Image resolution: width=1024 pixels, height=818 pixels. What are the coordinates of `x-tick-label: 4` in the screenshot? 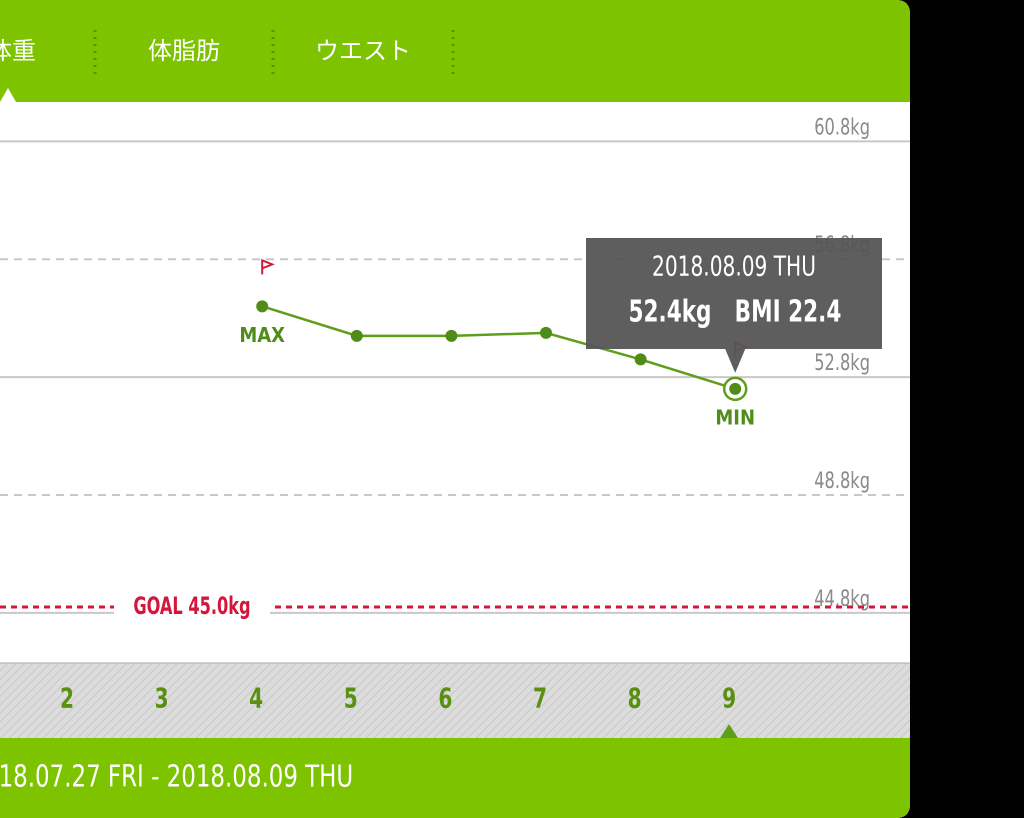 It's located at (256, 697).